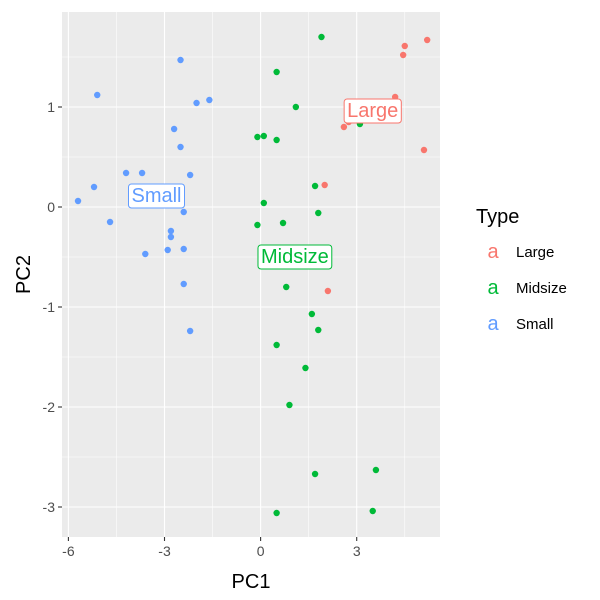 Image resolution: width=600 pixels, height=600 pixels. What do you see at coordinates (251, 582) in the screenshot?
I see `x-axis-title: PC1` at bounding box center [251, 582].